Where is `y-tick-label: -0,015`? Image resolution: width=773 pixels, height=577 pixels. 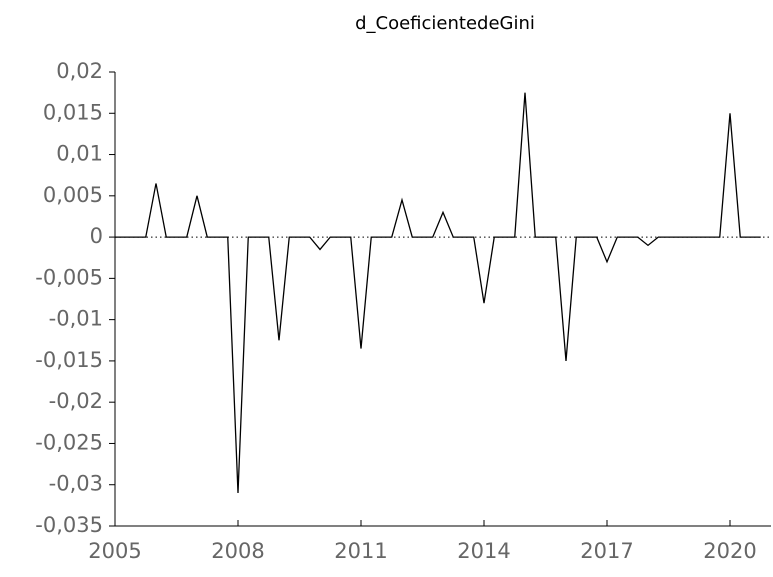
y-tick-label: -0,015 is located at coordinates (69, 360).